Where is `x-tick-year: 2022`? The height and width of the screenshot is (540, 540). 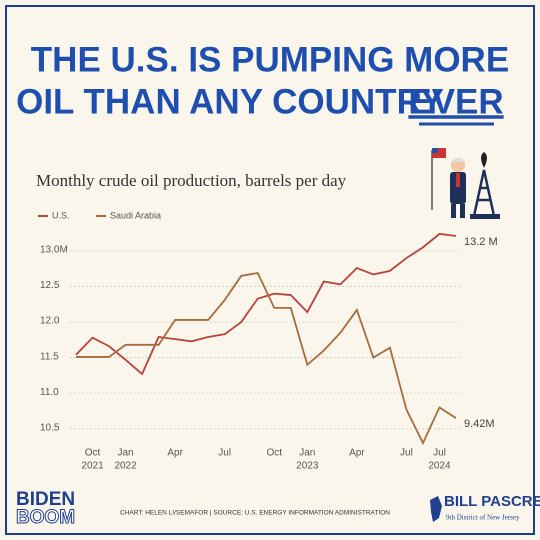
x-tick-year: 2022 is located at coordinates (125, 466).